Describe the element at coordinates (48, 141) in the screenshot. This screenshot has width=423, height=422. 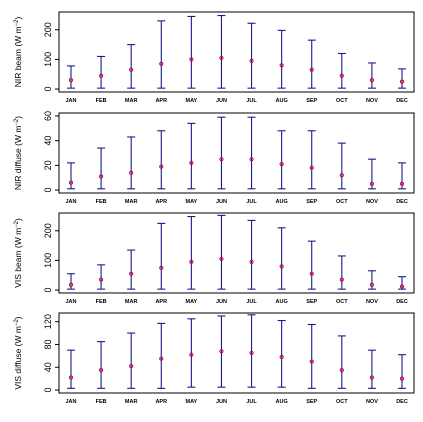
I see `ytick-label: 40` at that location.